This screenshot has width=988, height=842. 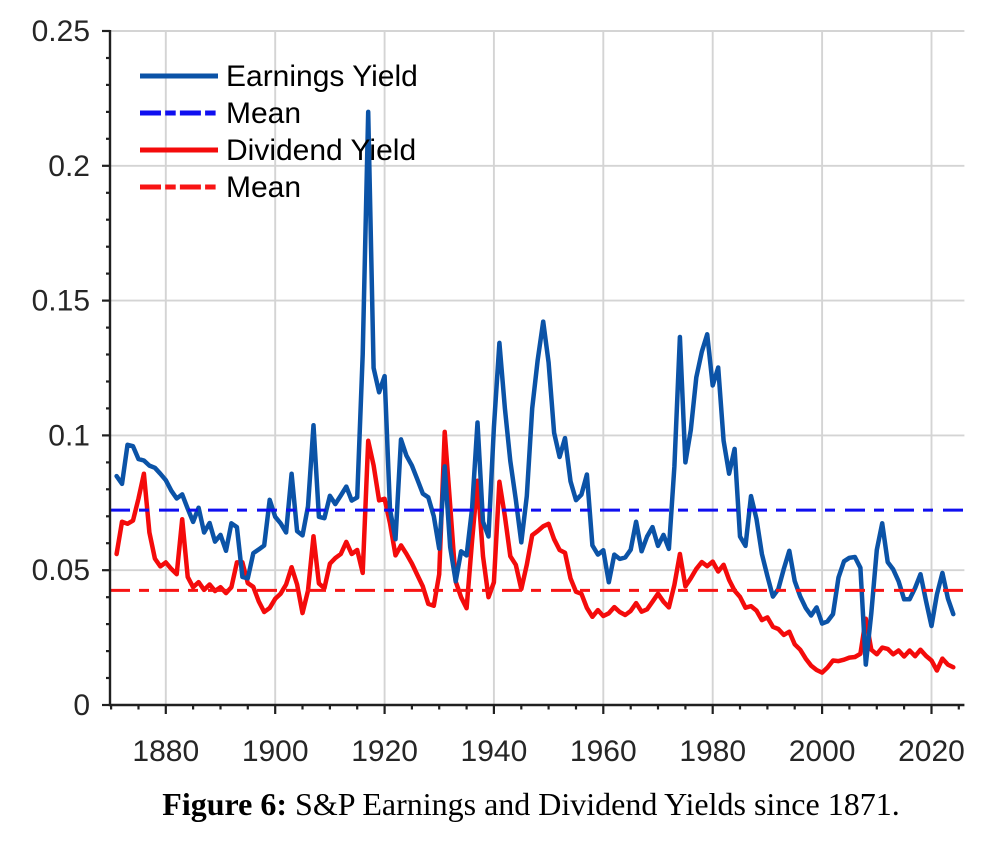 I want to click on svg-text: 0, so click(x=81, y=705).